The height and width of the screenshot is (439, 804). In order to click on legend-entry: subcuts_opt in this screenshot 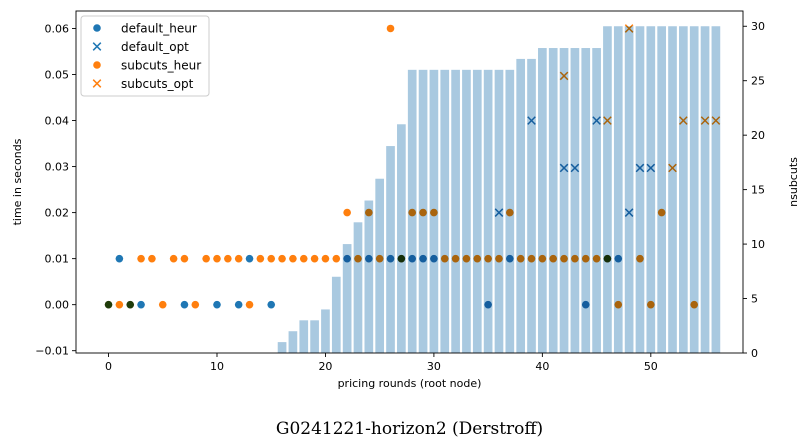, I will do `click(143, 84)`.